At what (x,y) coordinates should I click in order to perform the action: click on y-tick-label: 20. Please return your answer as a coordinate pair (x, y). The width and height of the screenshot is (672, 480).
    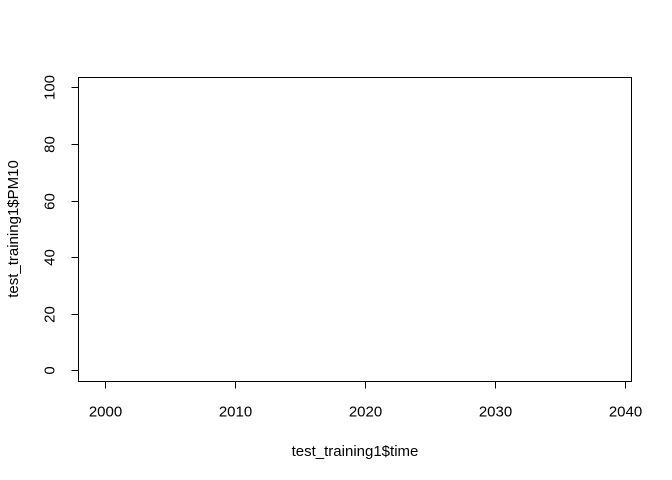
    Looking at the image, I should click on (50, 314).